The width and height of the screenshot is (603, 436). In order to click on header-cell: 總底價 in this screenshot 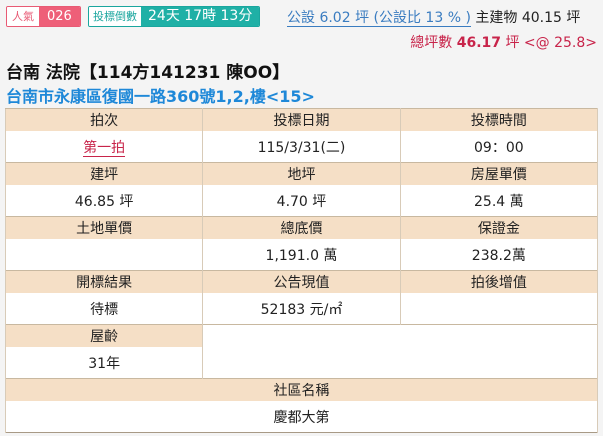, I will do `click(301, 227)`.